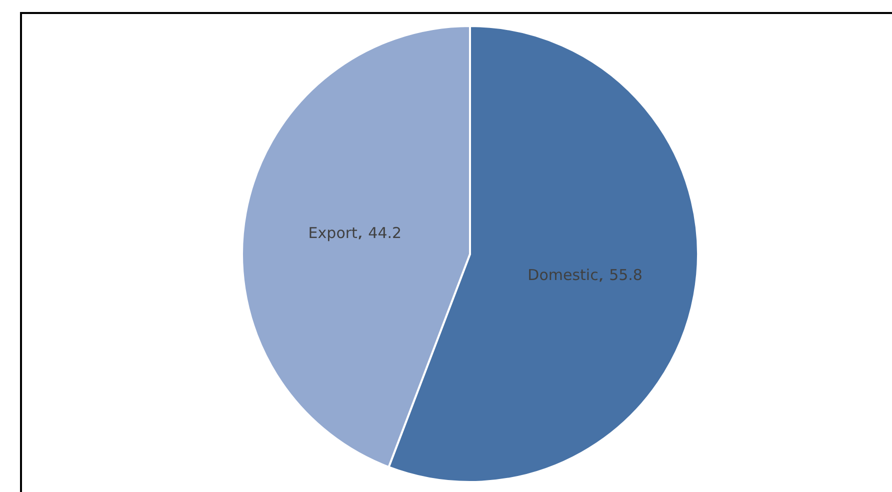 Image resolution: width=892 pixels, height=492 pixels. What do you see at coordinates (563, 275) in the screenshot?
I see `slice-label: Domestic` at bounding box center [563, 275].